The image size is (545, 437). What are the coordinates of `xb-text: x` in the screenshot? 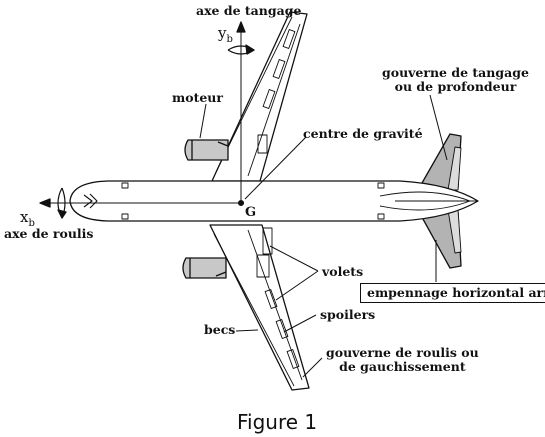 It's located at (24, 217).